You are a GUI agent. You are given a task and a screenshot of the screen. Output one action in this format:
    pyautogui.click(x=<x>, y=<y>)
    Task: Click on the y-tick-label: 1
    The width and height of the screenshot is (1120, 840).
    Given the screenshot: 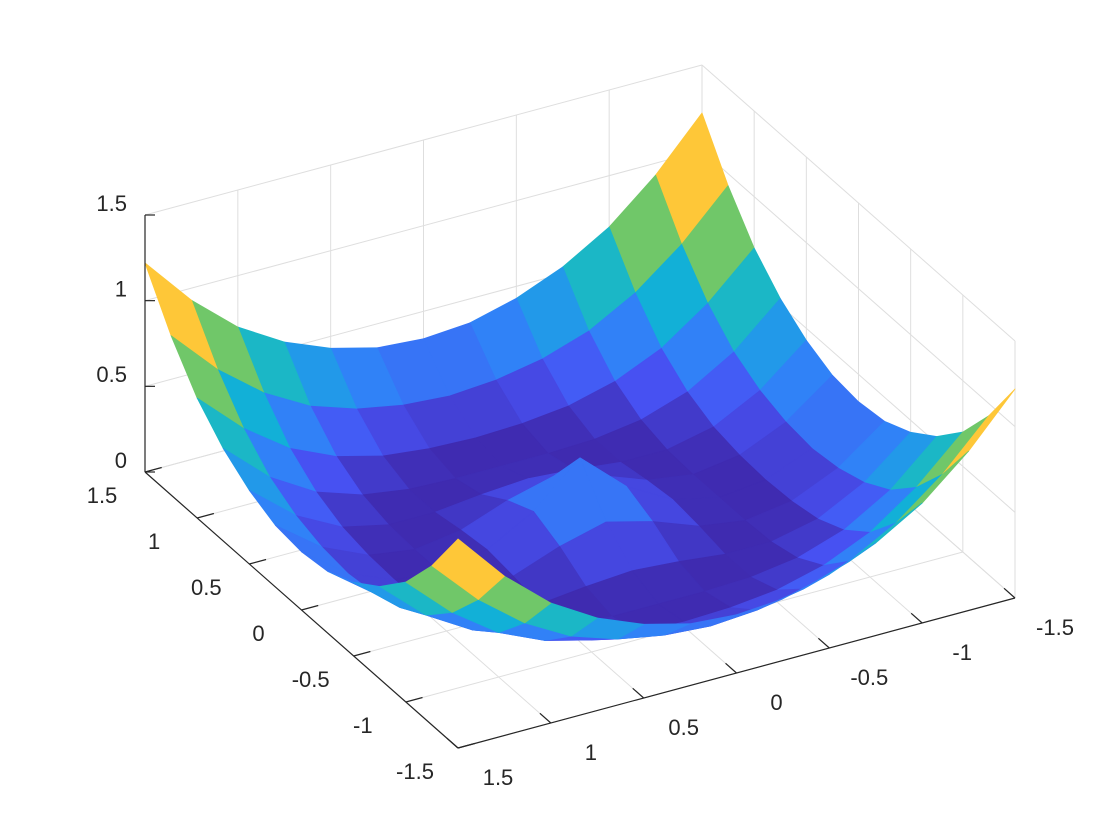 What is the action you would take?
    pyautogui.click(x=154, y=541)
    